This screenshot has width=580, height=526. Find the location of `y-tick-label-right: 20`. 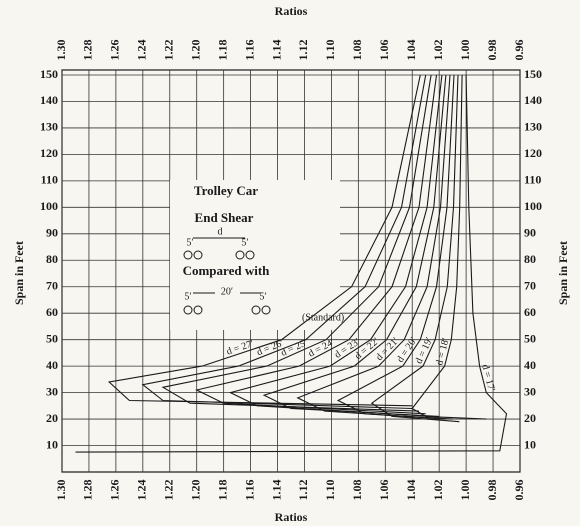

y-tick-label-right: 20 is located at coordinates (530, 418).